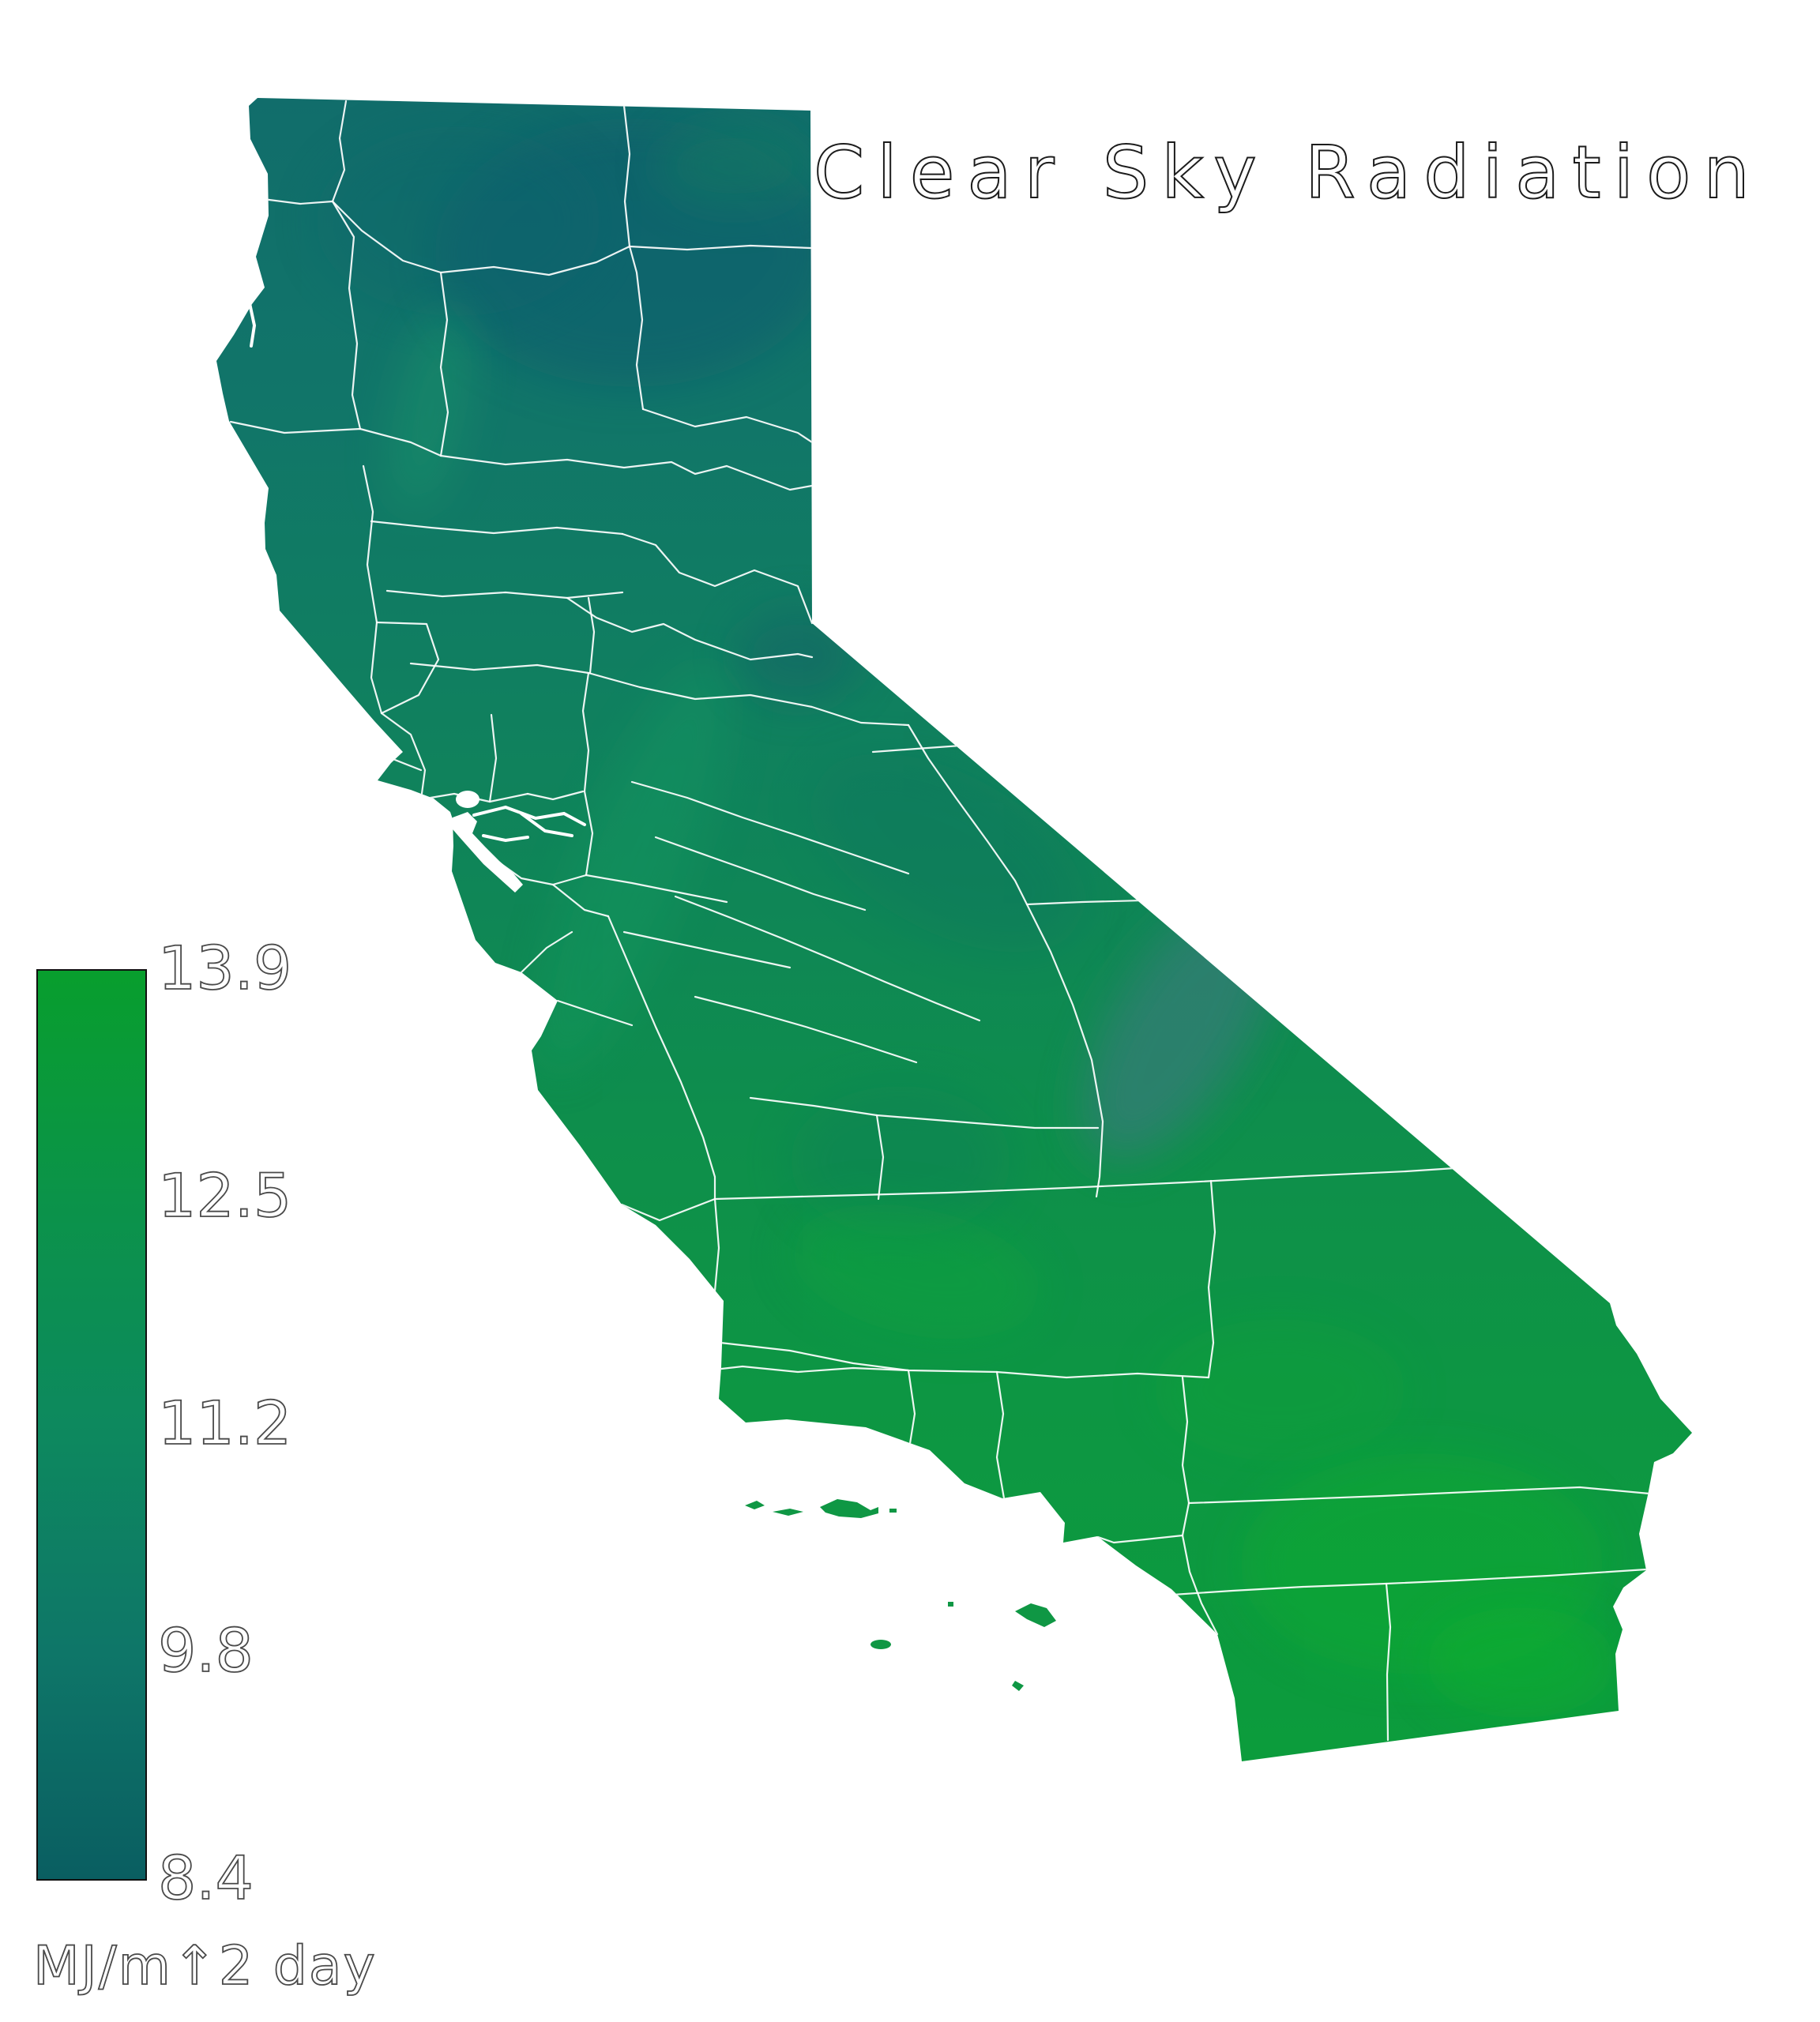 The width and height of the screenshot is (1820, 2022). Describe the element at coordinates (849, 1508) in the screenshot. I see `santa-cruz-island` at that location.